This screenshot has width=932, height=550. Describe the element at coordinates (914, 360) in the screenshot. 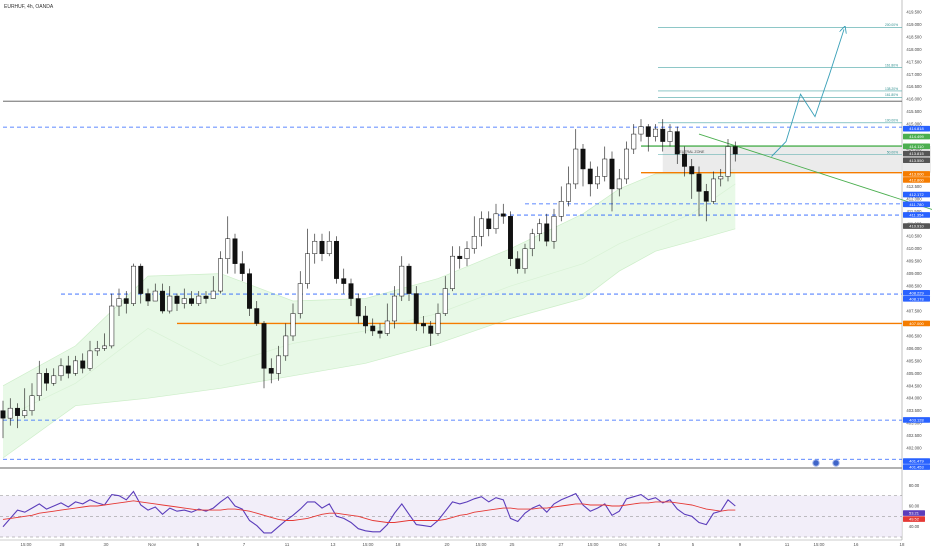

I see `price-tick-label: 405.500` at that location.